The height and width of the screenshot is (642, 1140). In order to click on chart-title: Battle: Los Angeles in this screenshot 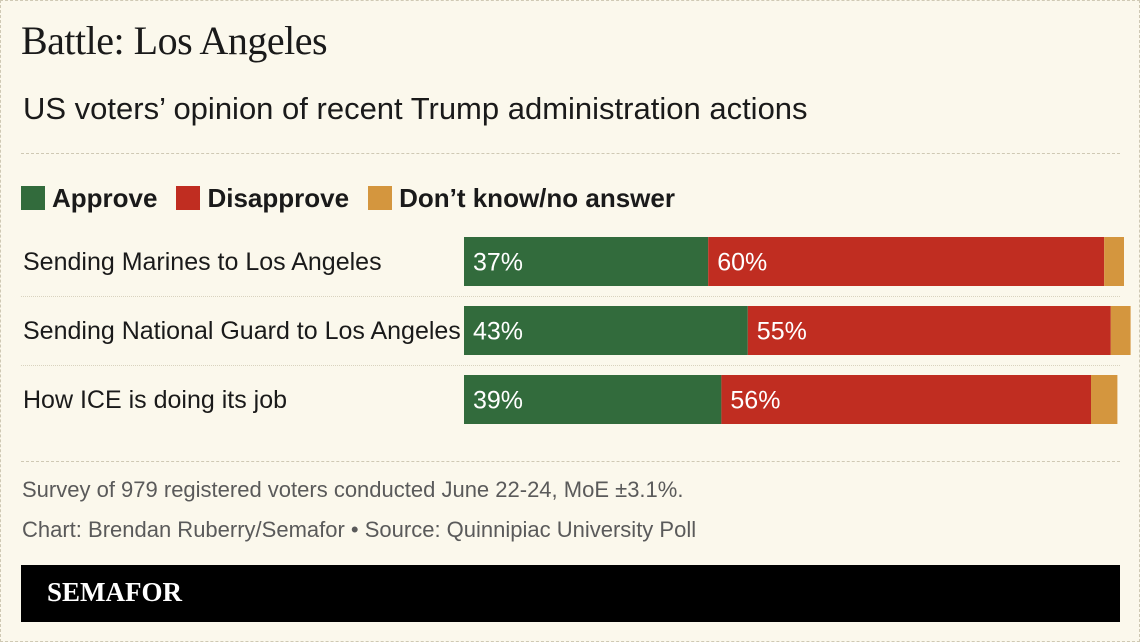, I will do `click(174, 40)`.